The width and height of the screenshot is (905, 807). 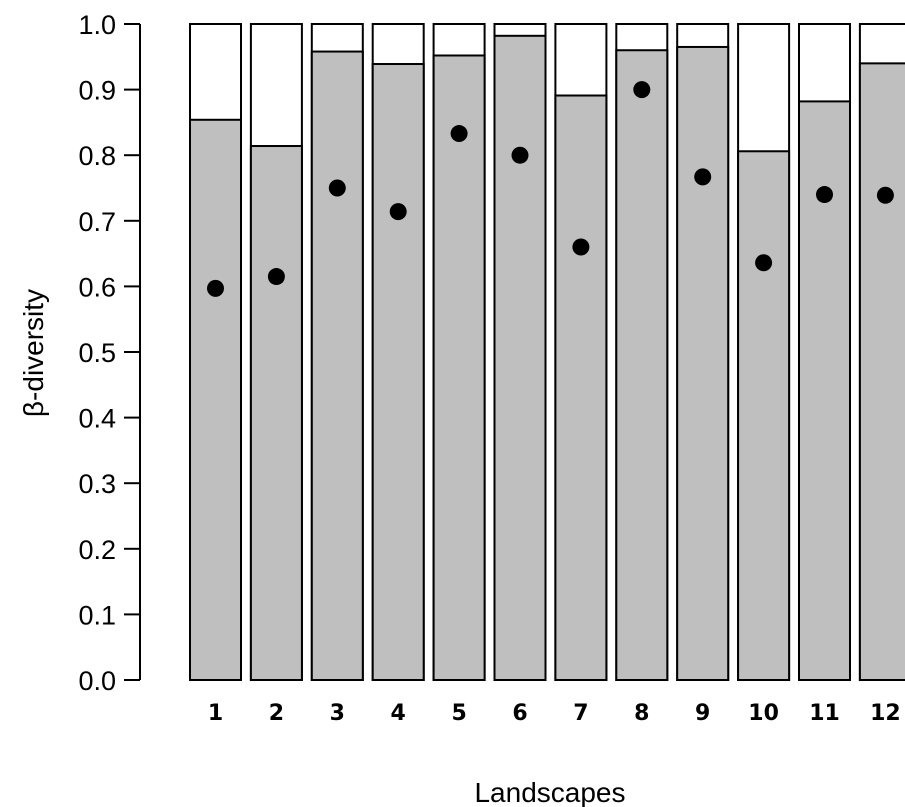 What do you see at coordinates (458, 713) in the screenshot?
I see `x-tick-label: 5` at bounding box center [458, 713].